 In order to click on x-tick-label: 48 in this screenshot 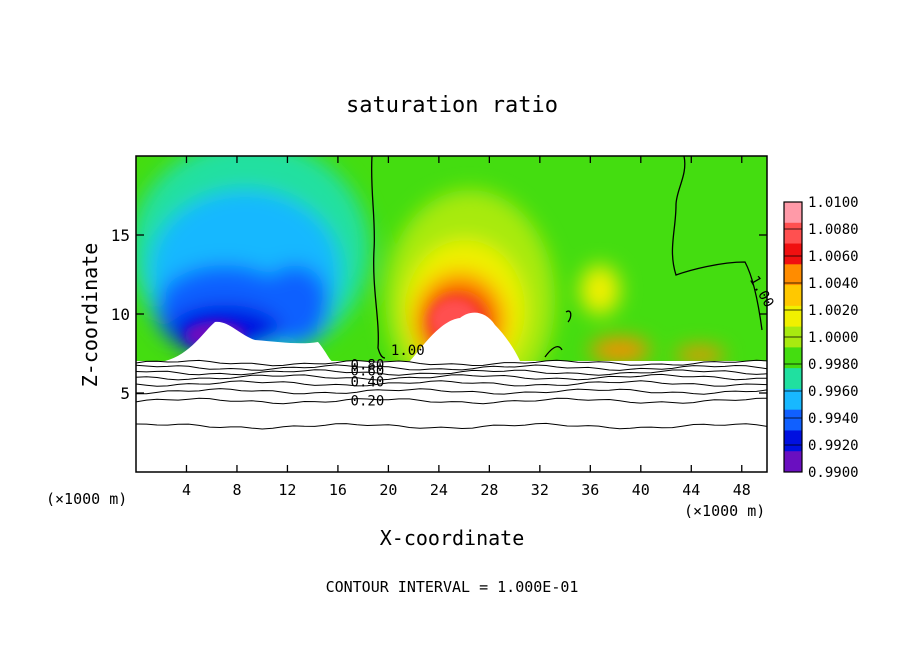, I will do `click(742, 490)`.